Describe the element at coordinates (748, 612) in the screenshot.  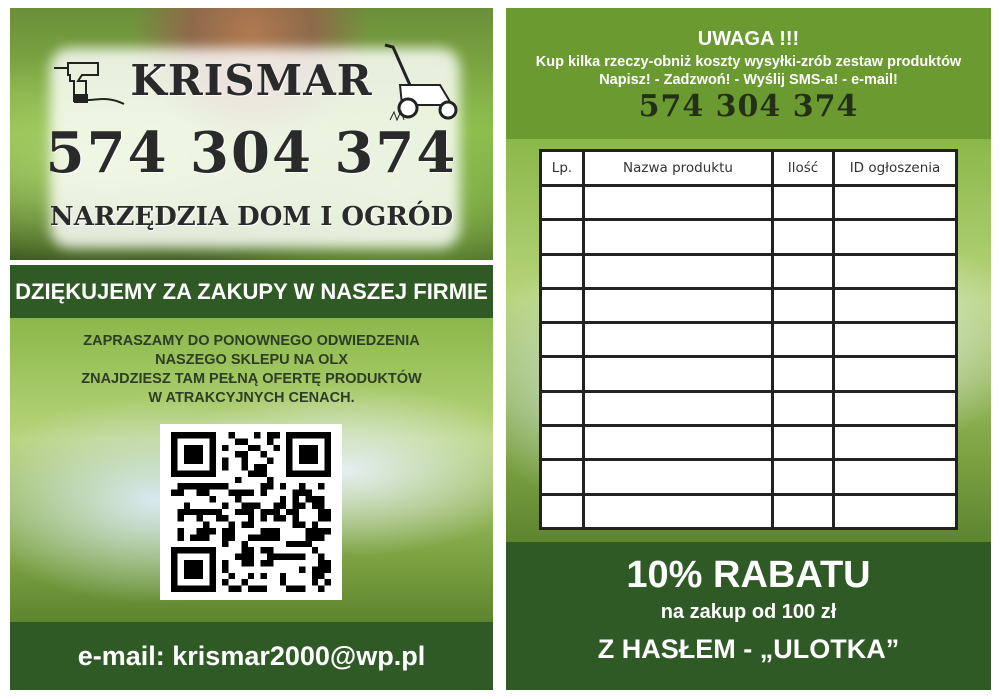
I see `discount-condition: na zakup od 100 zł` at that location.